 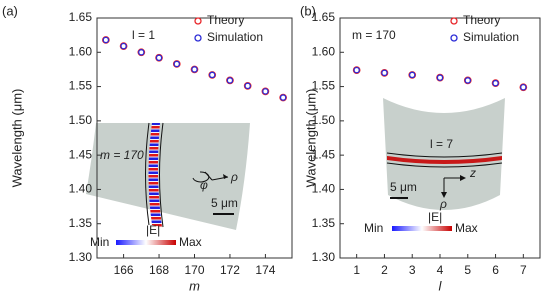 What do you see at coordinates (467, 270) in the screenshot?
I see `x-tick-label: 5` at bounding box center [467, 270].